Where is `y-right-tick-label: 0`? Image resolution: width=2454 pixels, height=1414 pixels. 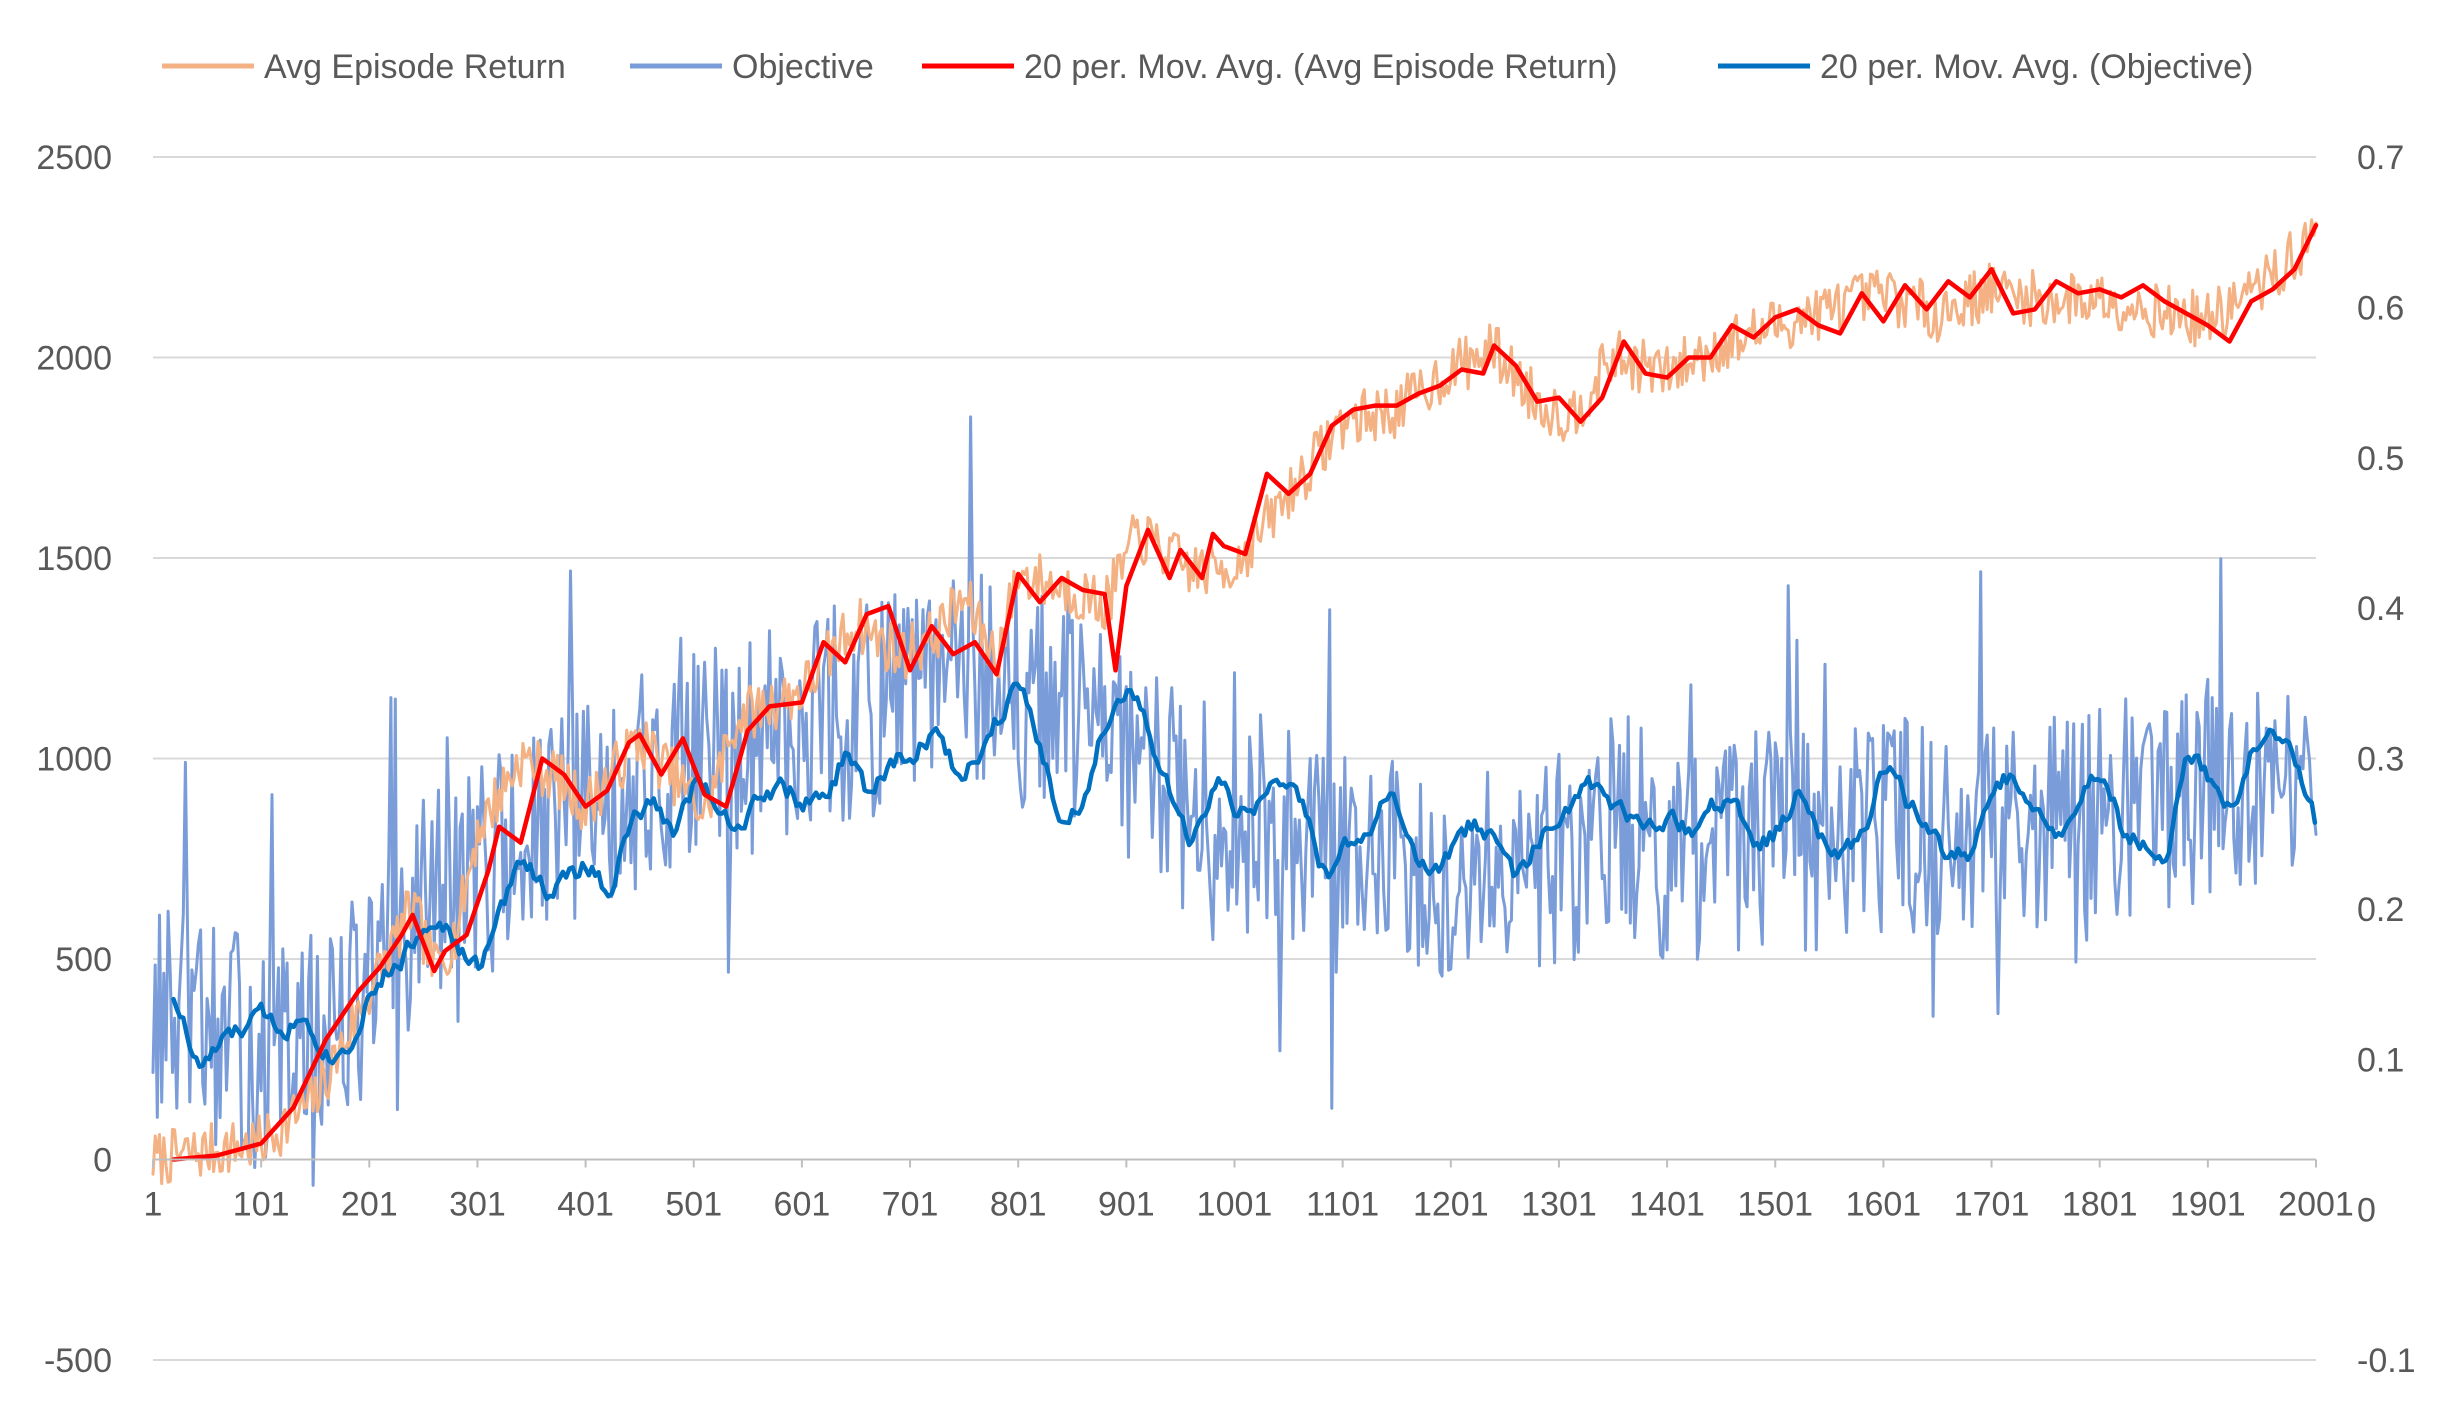
y-right-tick-label: 0 is located at coordinates (2366, 1211).